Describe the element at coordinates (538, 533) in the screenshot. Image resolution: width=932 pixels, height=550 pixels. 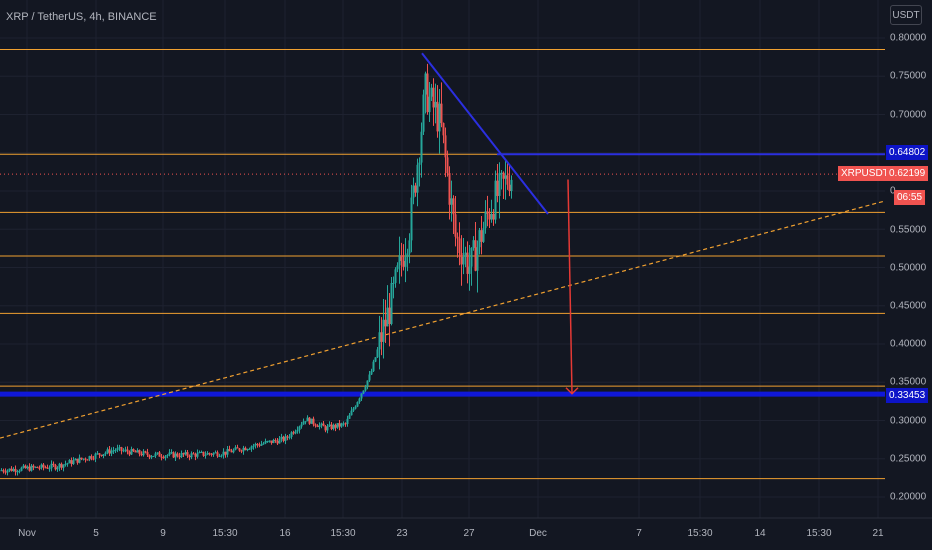
I see `x-tick-label: Dec` at that location.